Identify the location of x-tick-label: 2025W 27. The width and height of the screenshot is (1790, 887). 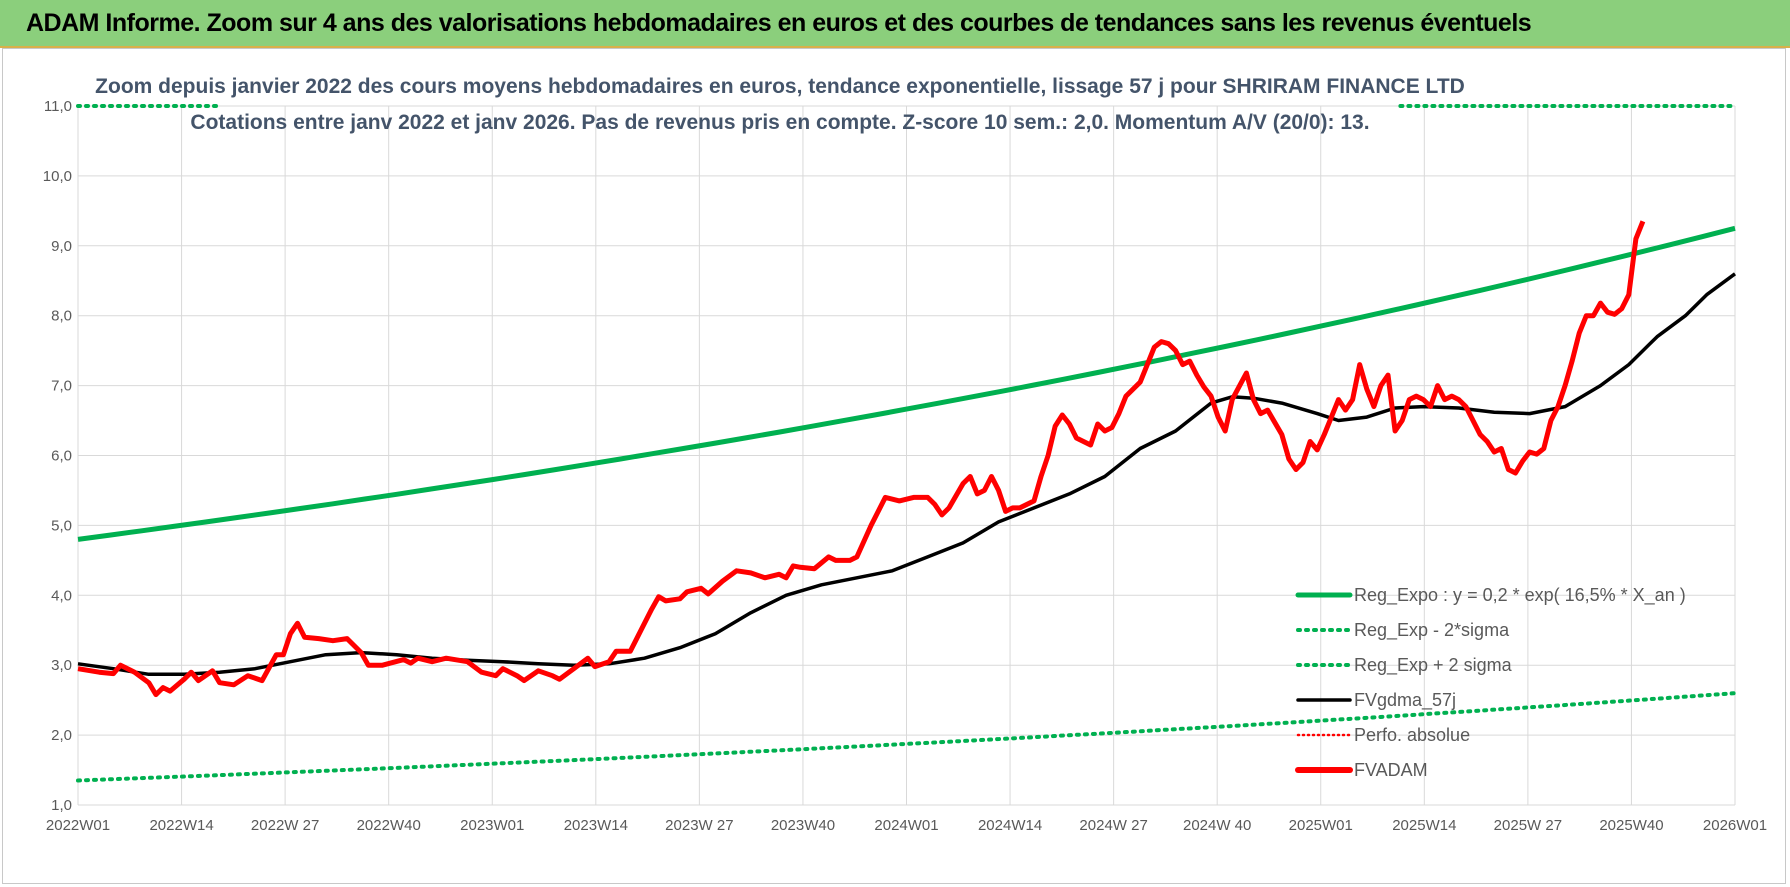
(1528, 825).